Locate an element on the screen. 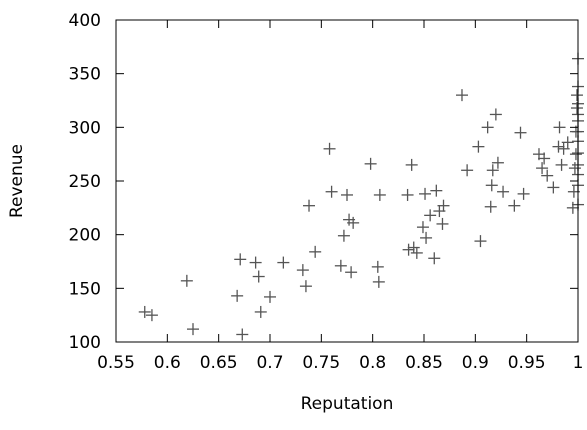 The image size is (587, 430). y-tick-labels: 100 150 200 250 300 350 400 is located at coordinates (85, 182).